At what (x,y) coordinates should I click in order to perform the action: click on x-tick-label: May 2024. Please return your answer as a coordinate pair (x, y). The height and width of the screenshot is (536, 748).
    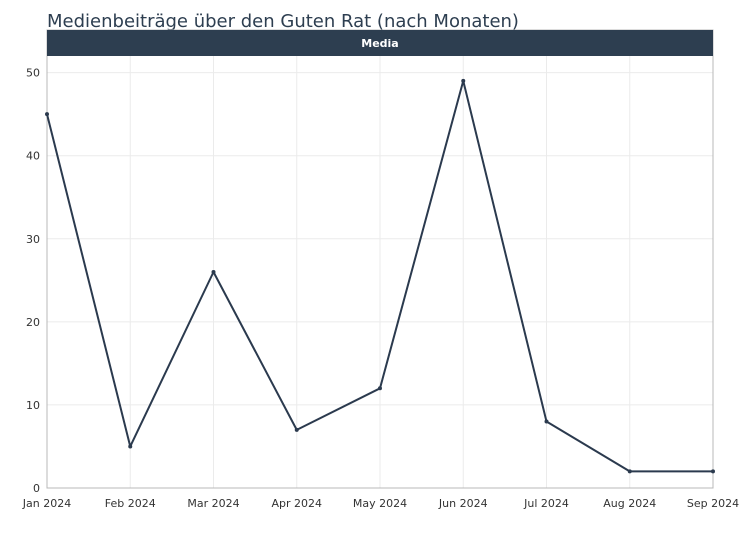
    Looking at the image, I should click on (380, 503).